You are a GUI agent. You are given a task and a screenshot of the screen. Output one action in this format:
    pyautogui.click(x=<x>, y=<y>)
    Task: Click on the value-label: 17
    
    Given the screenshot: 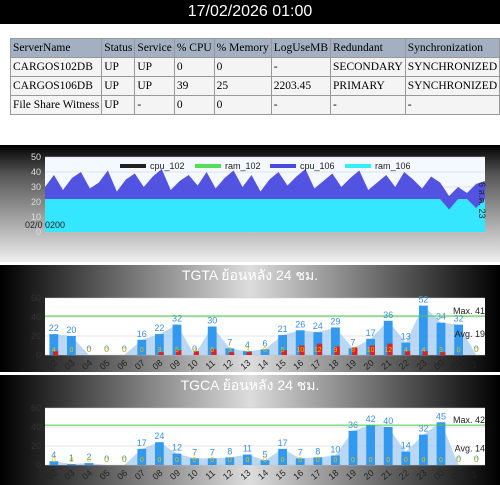 What is the action you would take?
    pyautogui.click(x=283, y=443)
    